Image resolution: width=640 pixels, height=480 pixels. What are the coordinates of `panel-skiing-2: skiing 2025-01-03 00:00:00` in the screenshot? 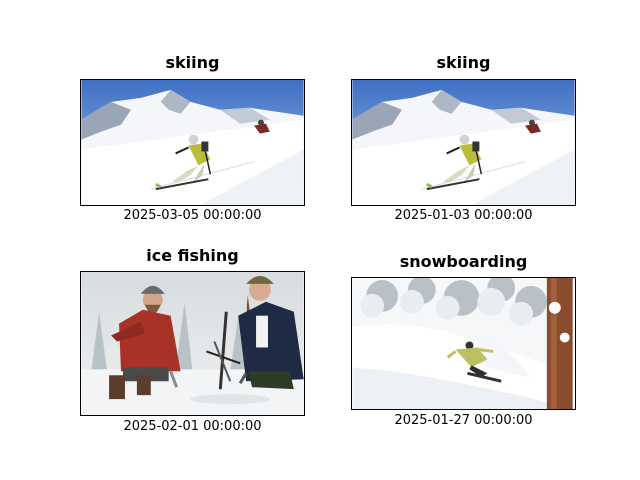 It's located at (463, 140).